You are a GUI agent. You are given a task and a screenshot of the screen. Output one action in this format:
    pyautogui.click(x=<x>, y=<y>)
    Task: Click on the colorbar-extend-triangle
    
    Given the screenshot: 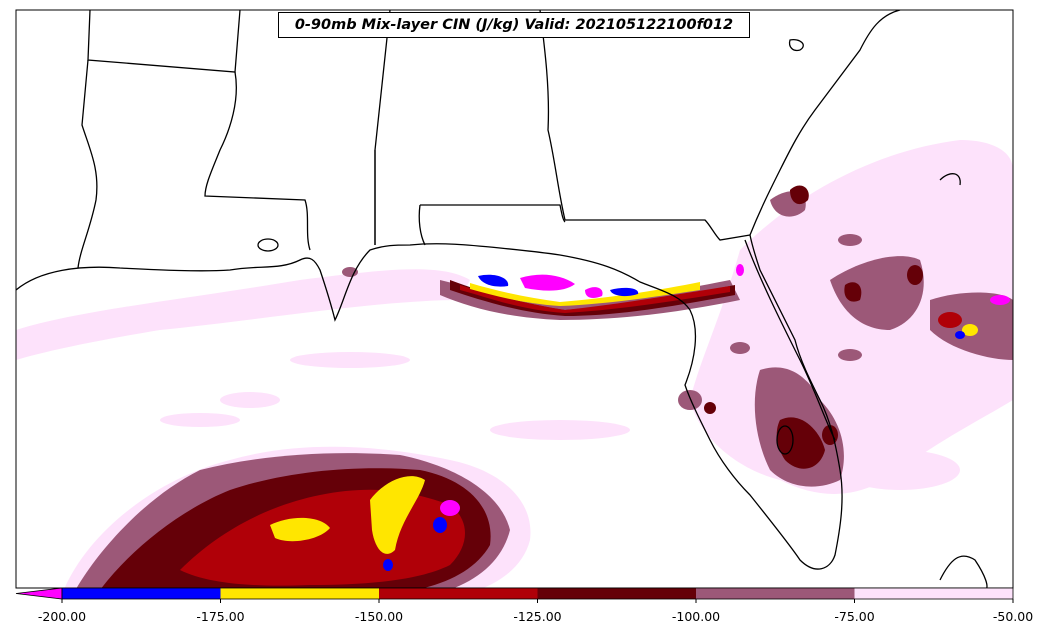 What is the action you would take?
    pyautogui.click(x=39, y=593)
    